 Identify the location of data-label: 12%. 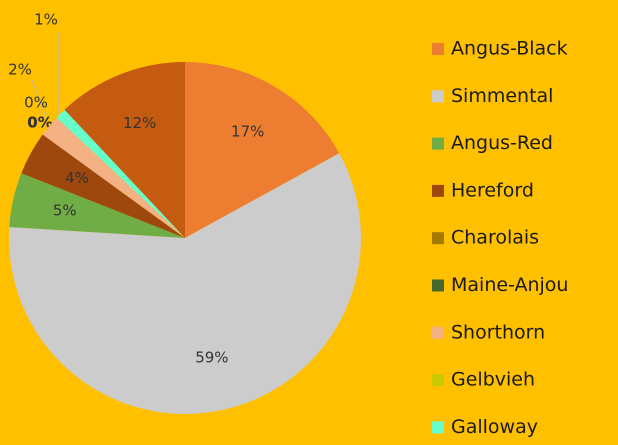
(139, 123).